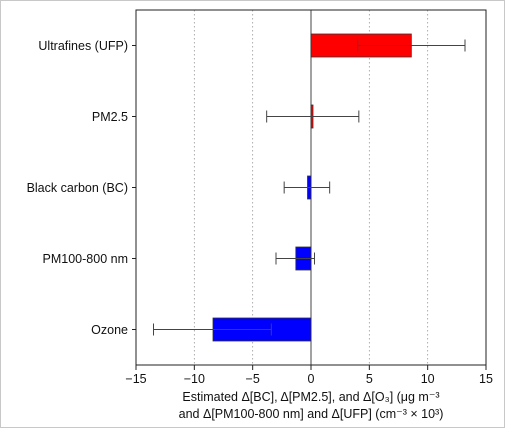 The height and width of the screenshot is (428, 505). Describe the element at coordinates (109, 330) in the screenshot. I see `category-label-4: Ozone` at that location.